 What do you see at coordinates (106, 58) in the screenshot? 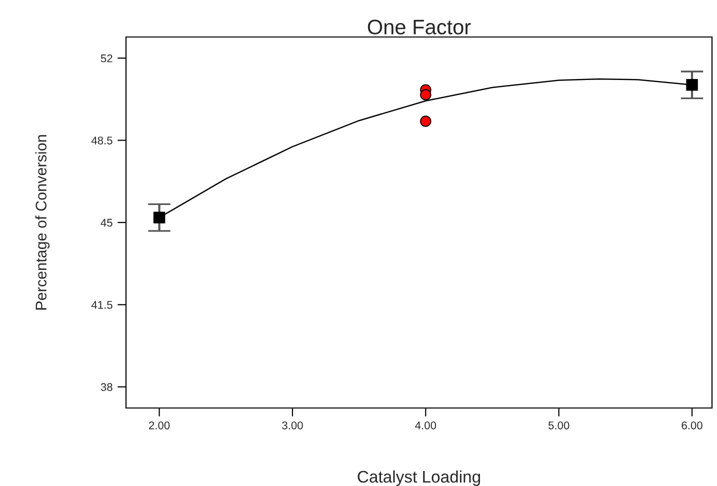
I see `y-tick-label: 52` at bounding box center [106, 58].